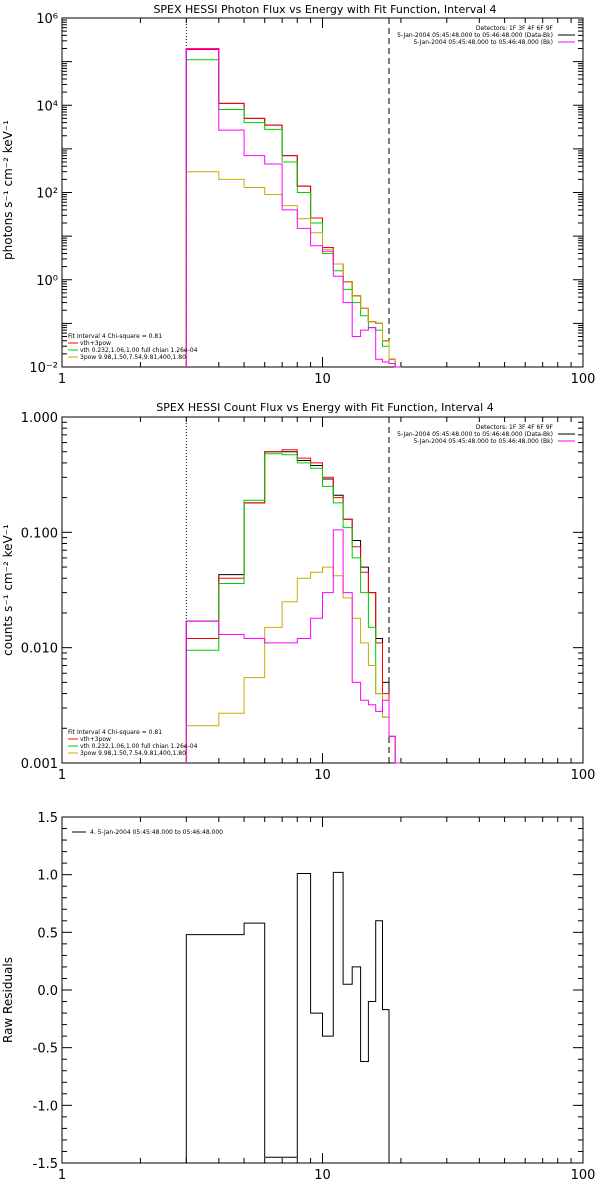 The width and height of the screenshot is (600, 1200). I want to click on y-tick-label: 0.5, so click(47, 933).